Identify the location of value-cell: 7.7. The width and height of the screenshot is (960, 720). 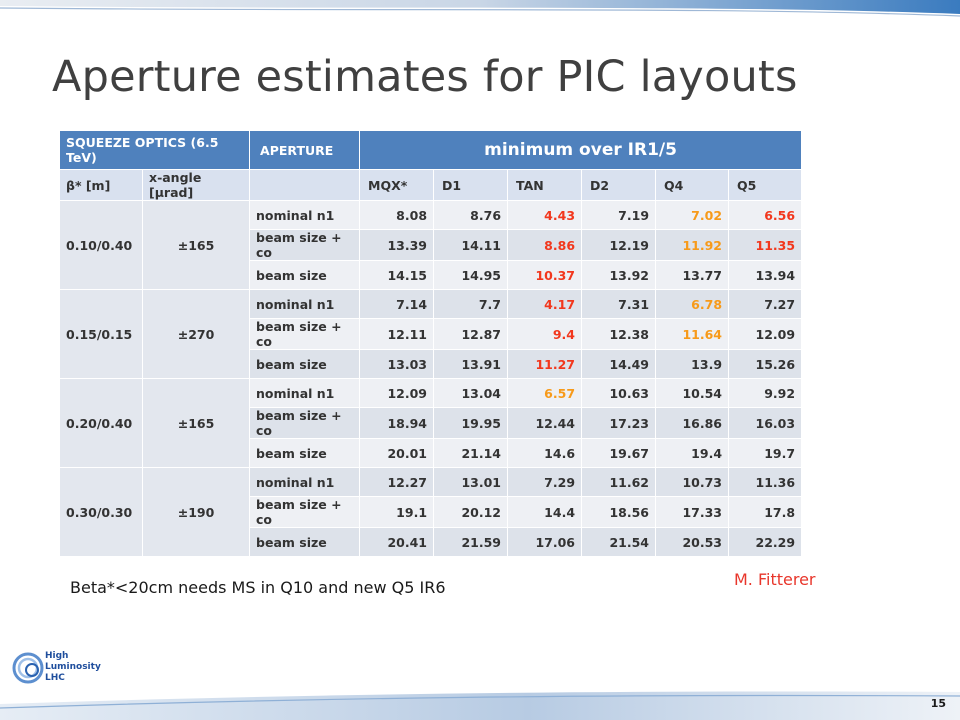
(471, 304).